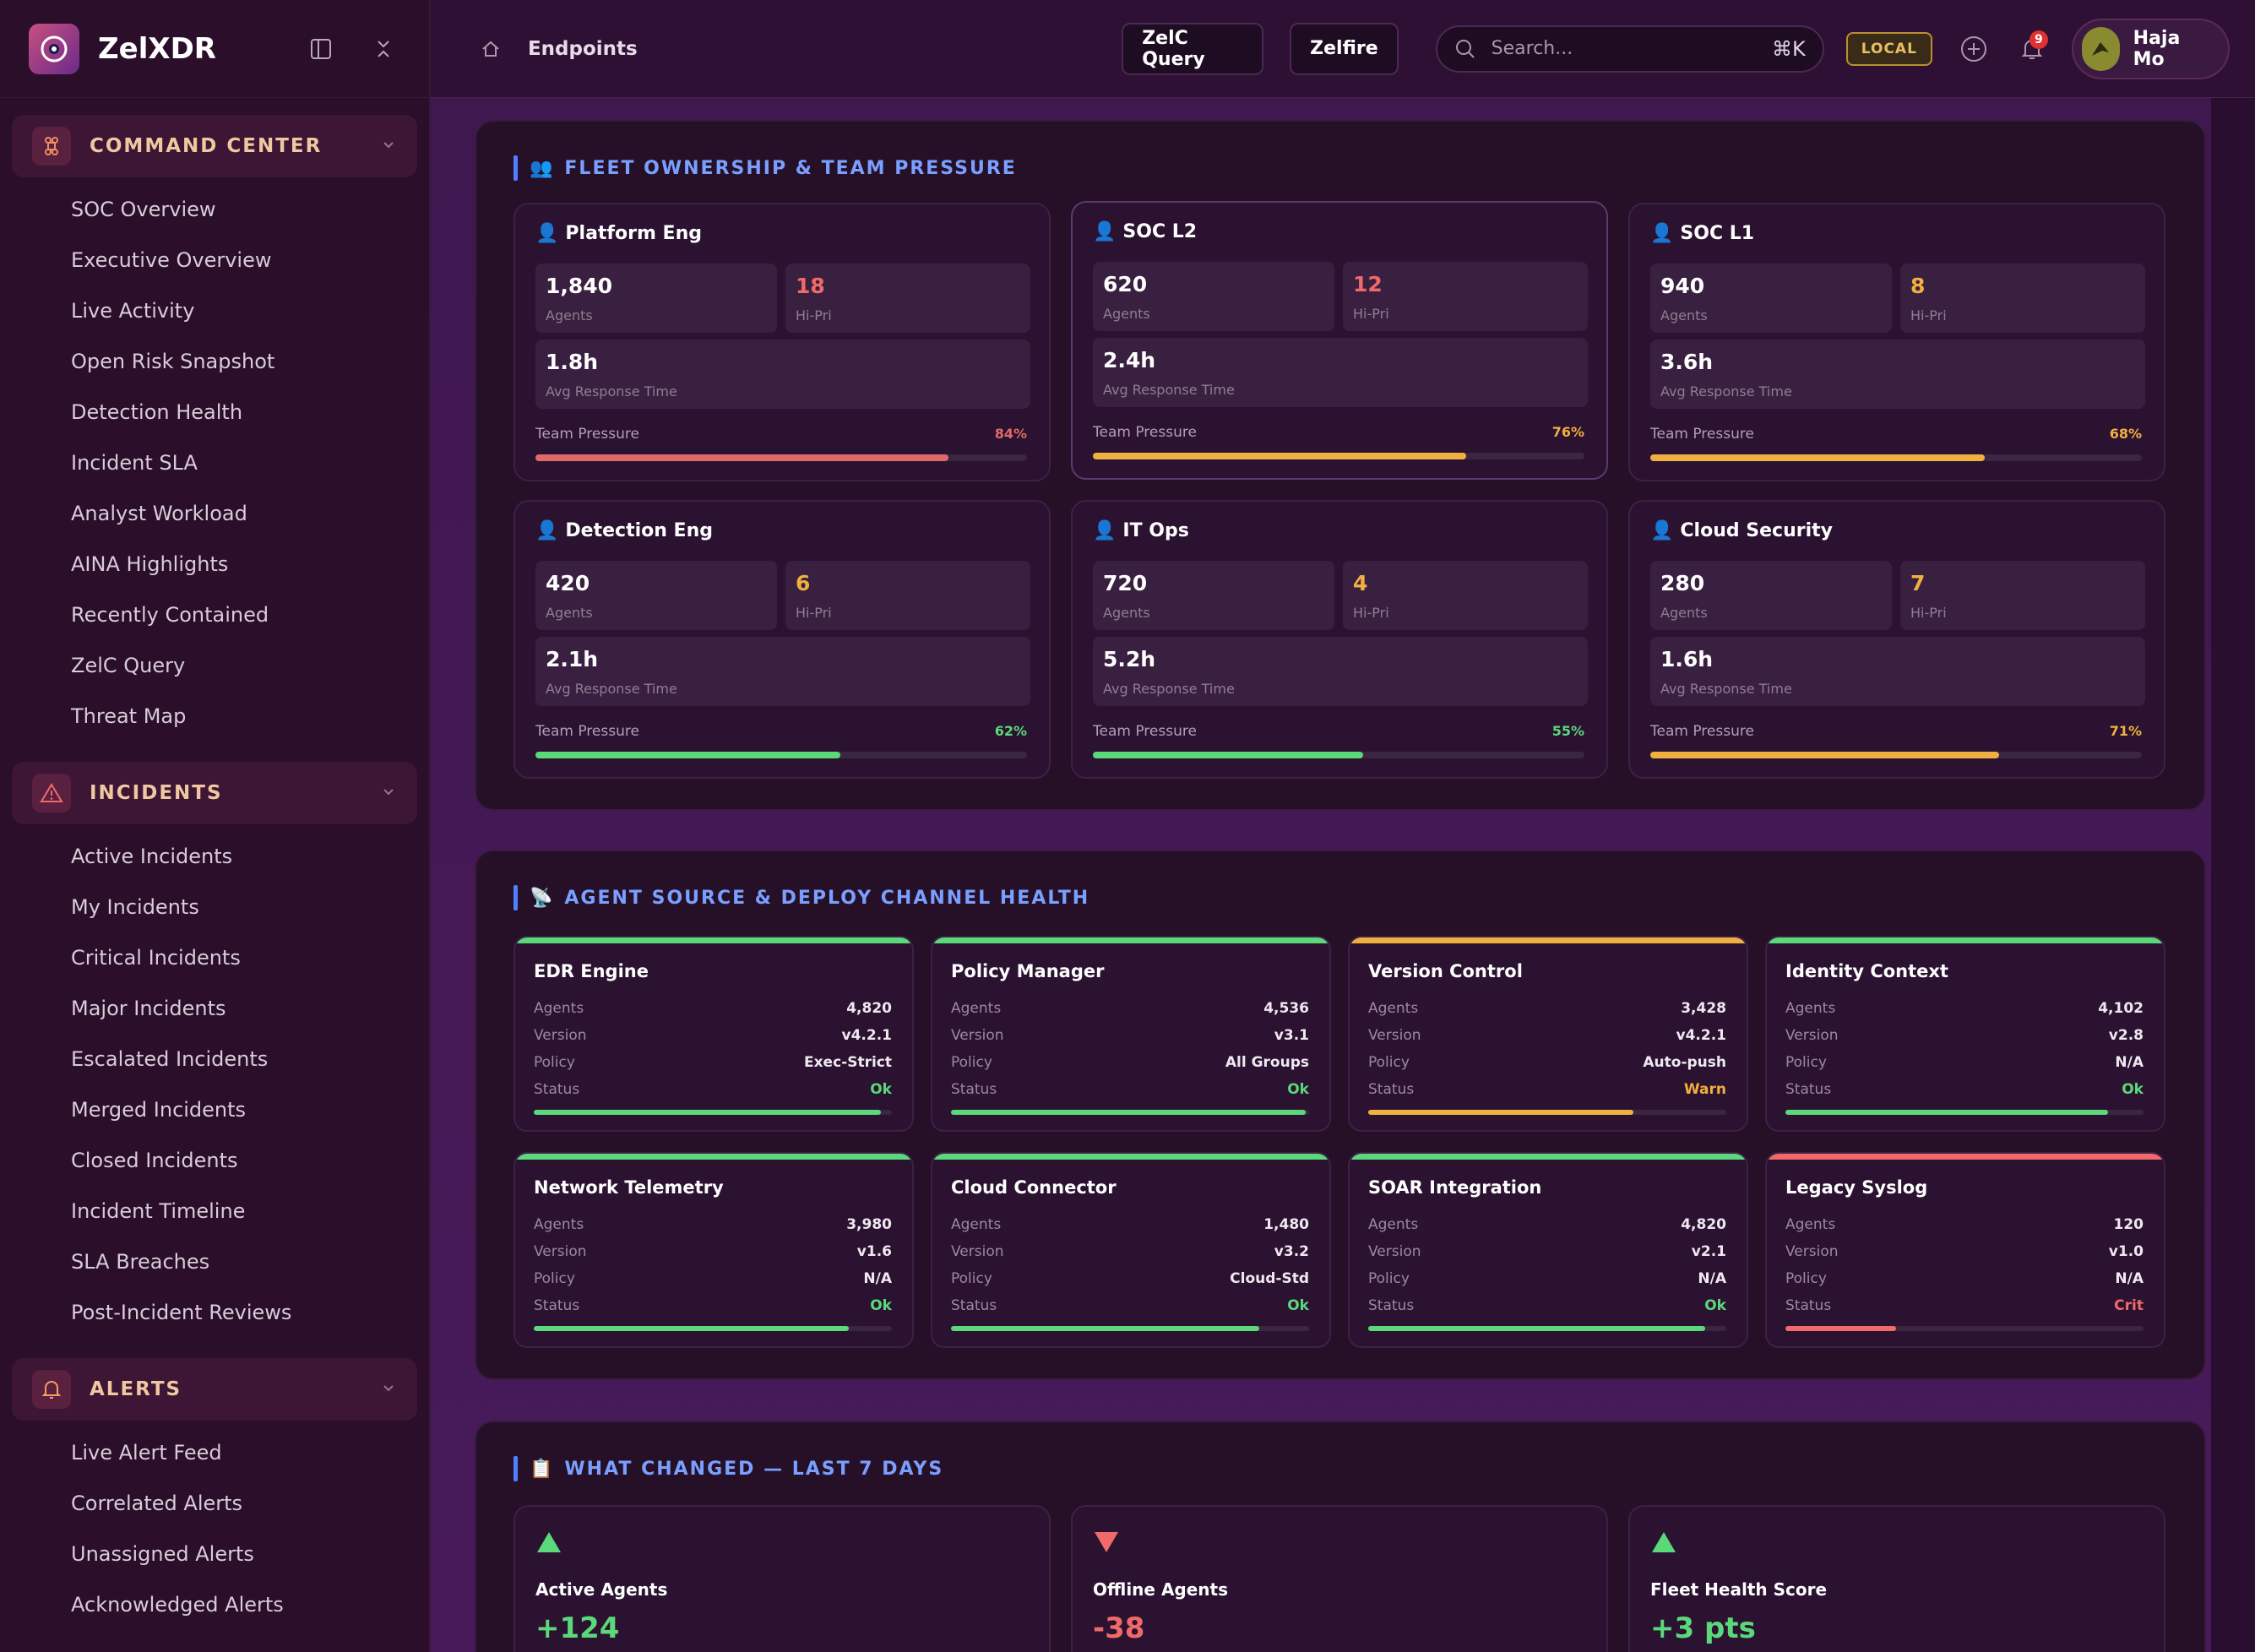 The width and height of the screenshot is (2255, 1652). What do you see at coordinates (1125, 583) in the screenshot?
I see `agents-value: 720` at bounding box center [1125, 583].